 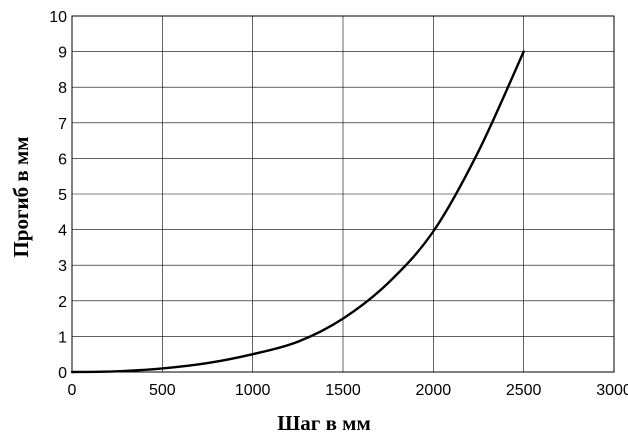 What do you see at coordinates (62, 88) in the screenshot?
I see `y-tick-label: 8` at bounding box center [62, 88].